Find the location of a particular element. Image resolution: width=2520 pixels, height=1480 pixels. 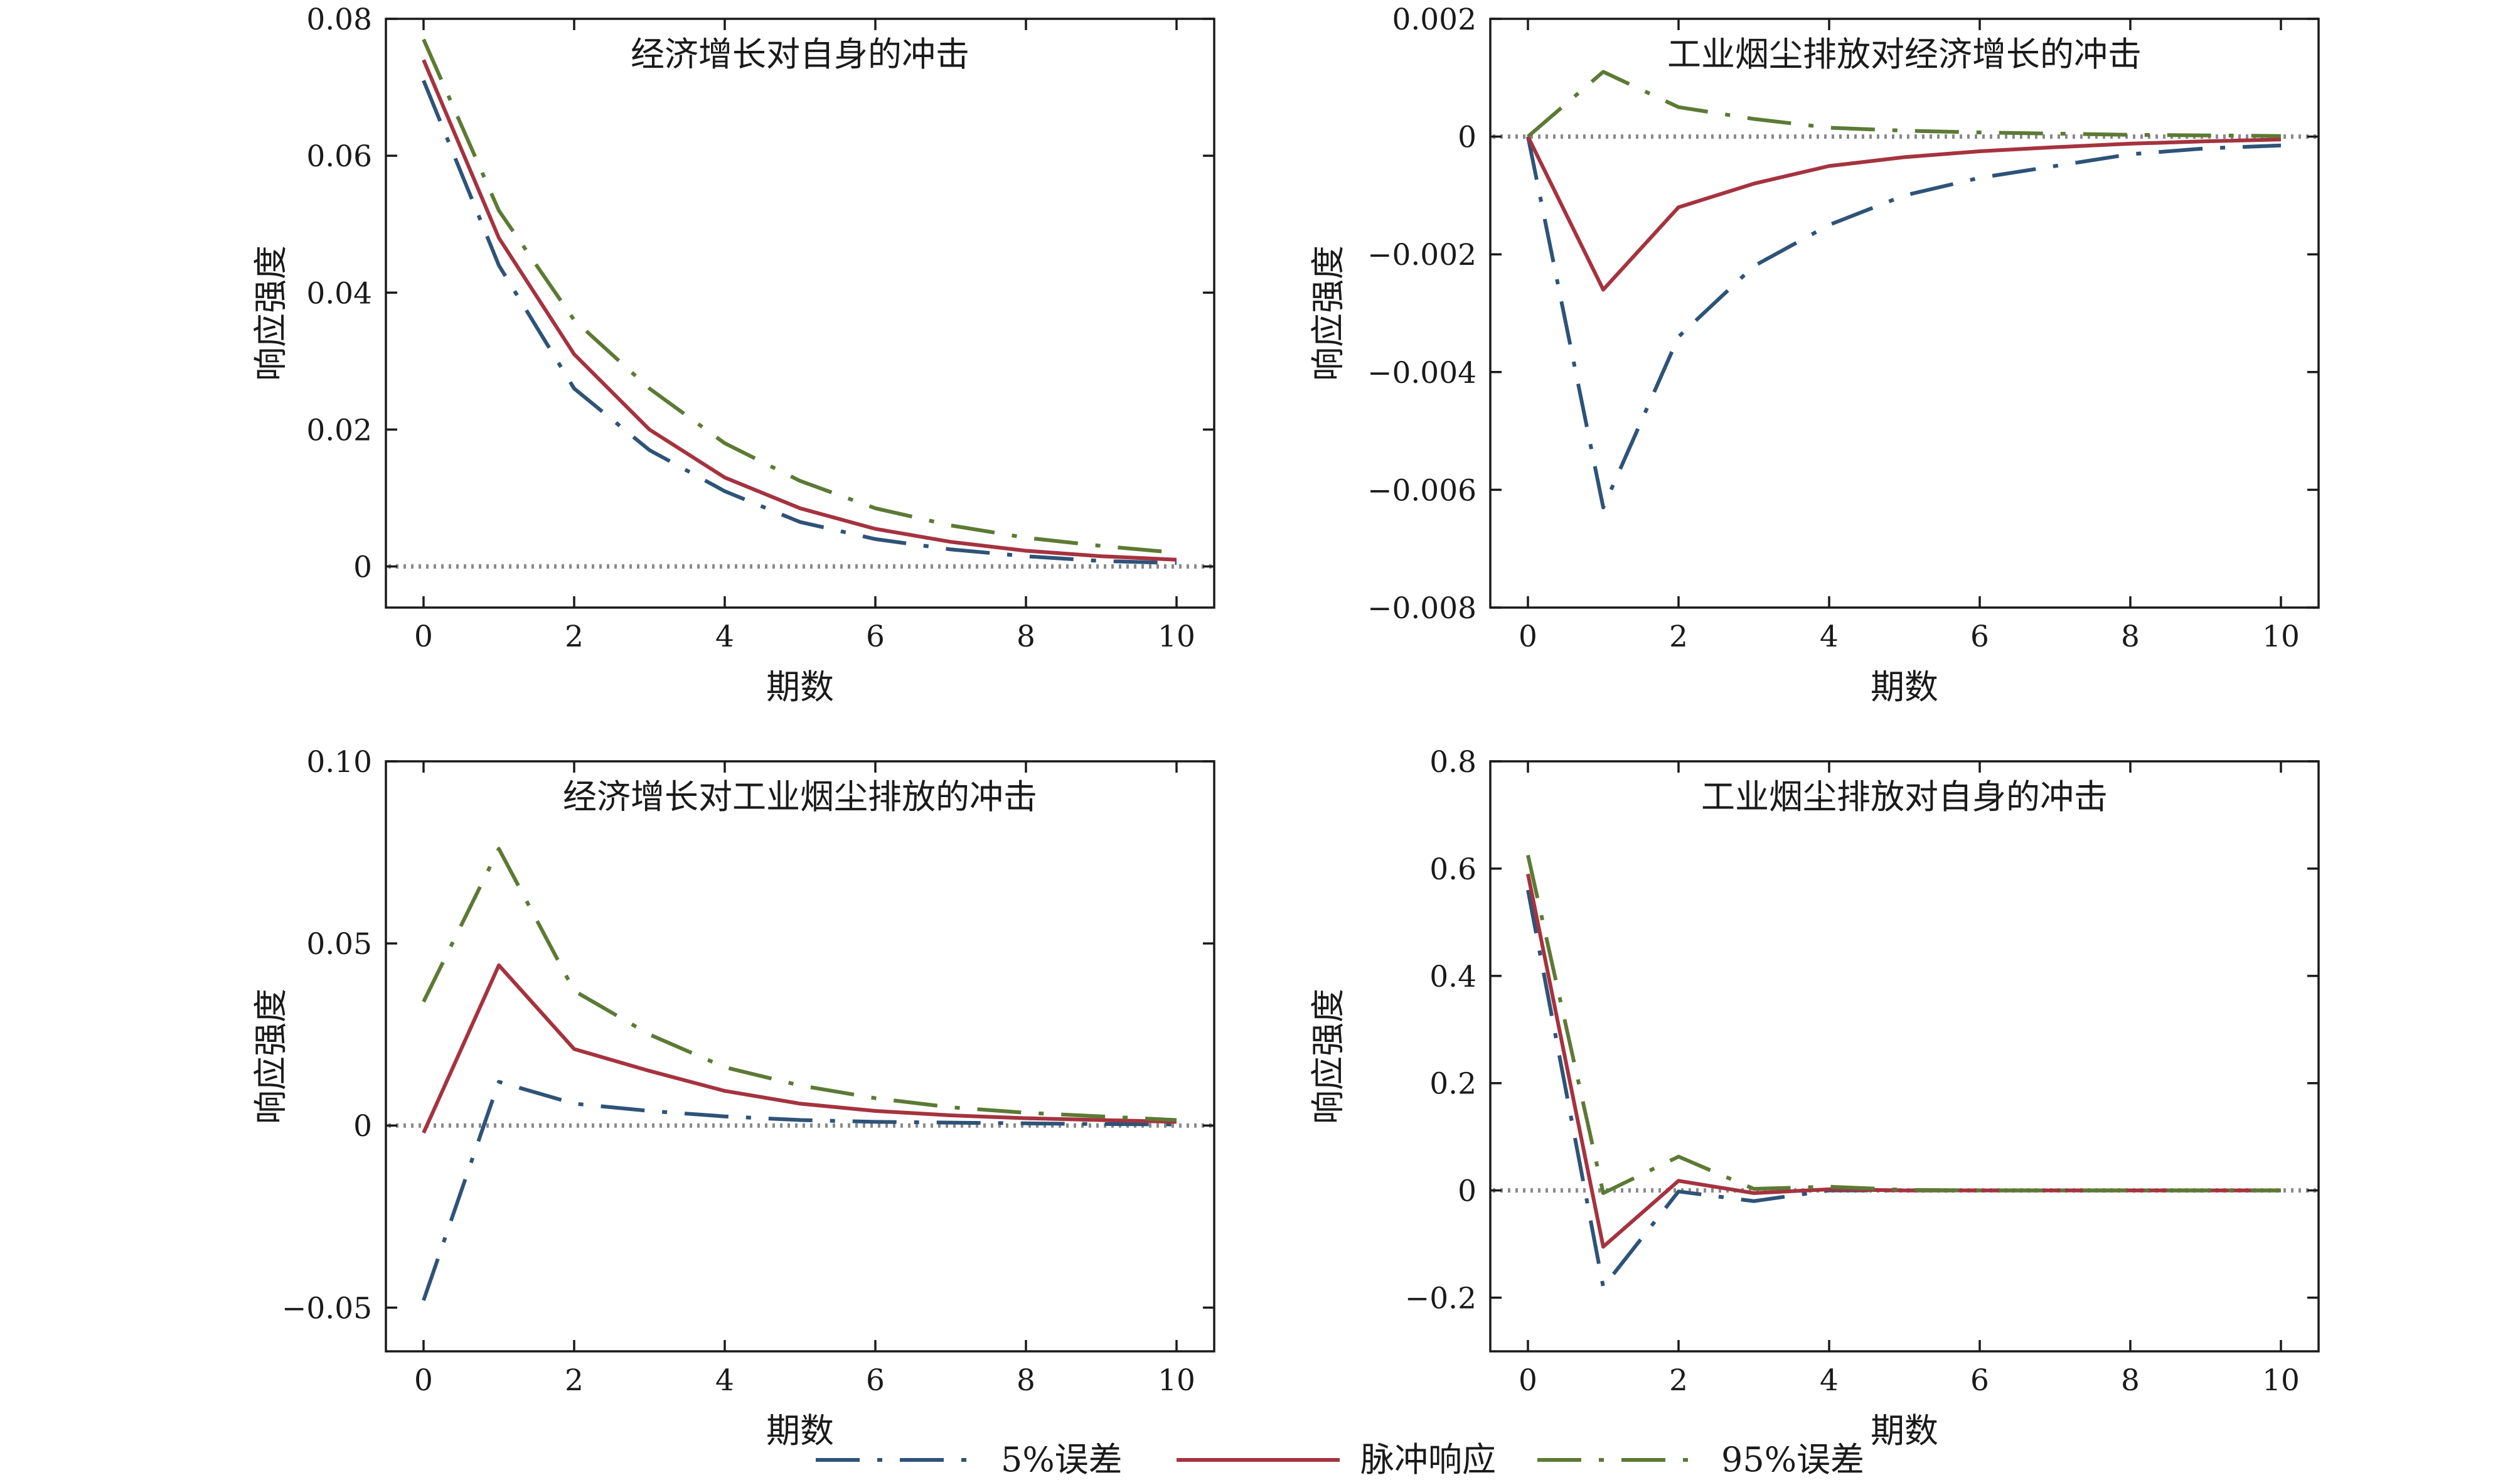

legend-label-impulse: 脉冲响应 is located at coordinates (1428, 1459).